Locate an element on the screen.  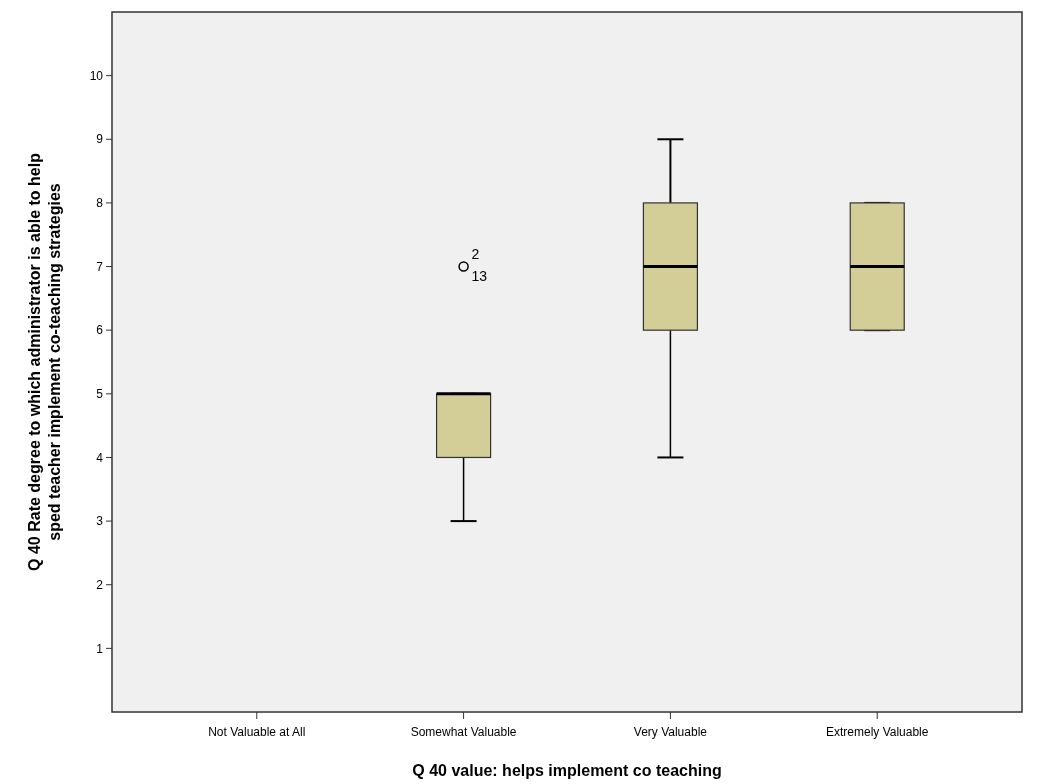
y-tick-label: 6 is located at coordinates (100, 330).